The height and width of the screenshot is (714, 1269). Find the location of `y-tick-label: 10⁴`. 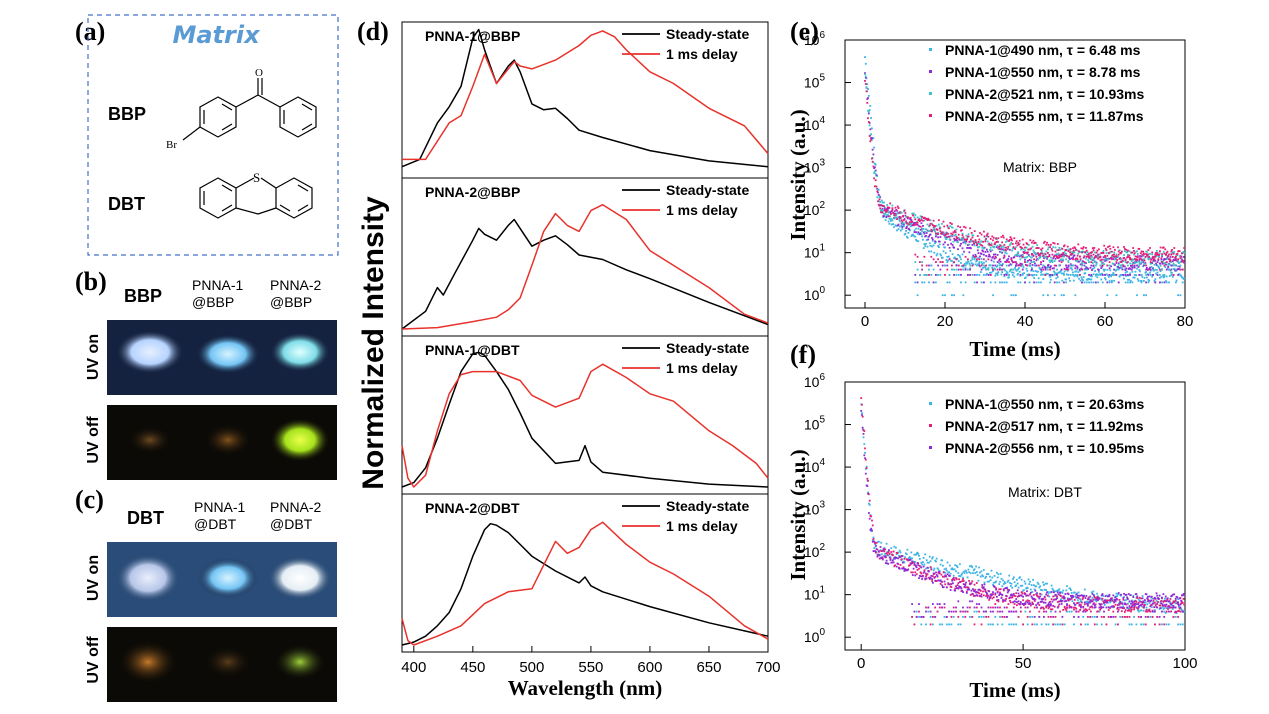

y-tick-label: 10⁴ is located at coordinates (815, 124).